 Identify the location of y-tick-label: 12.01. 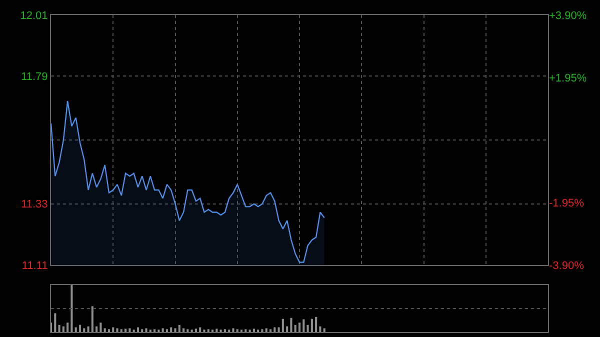
(34, 16).